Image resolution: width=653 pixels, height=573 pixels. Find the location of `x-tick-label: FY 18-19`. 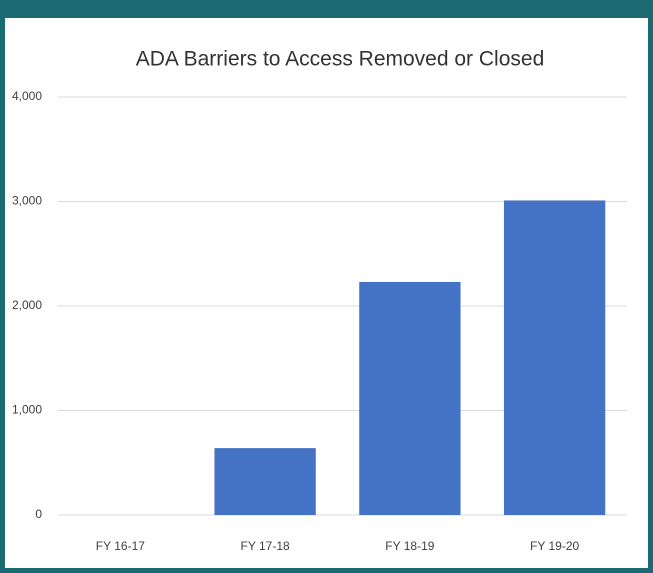

x-tick-label: FY 18-19 is located at coordinates (409, 546).